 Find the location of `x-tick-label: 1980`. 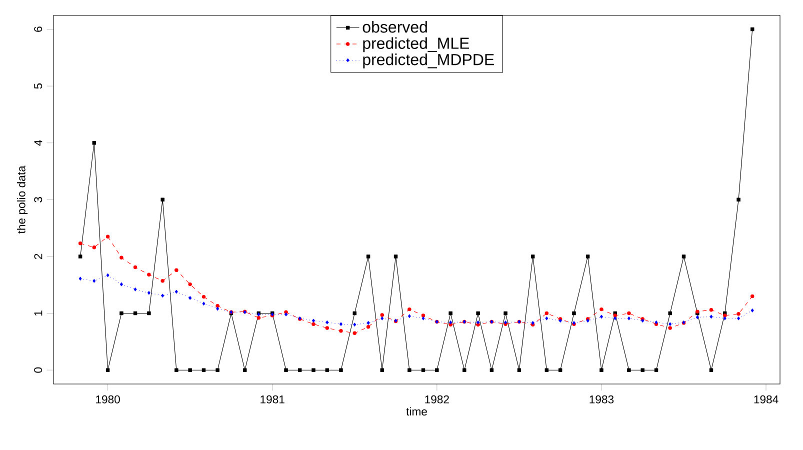

x-tick-label: 1980 is located at coordinates (108, 399).